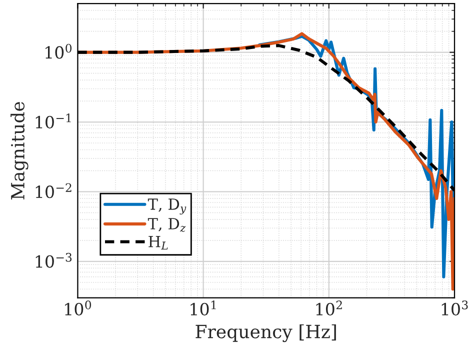 Image resolution: width=471 pixels, height=361 pixels. What do you see at coordinates (53, 121) in the screenshot?
I see `y-tick-label: 10$^{−1}$` at bounding box center [53, 121].